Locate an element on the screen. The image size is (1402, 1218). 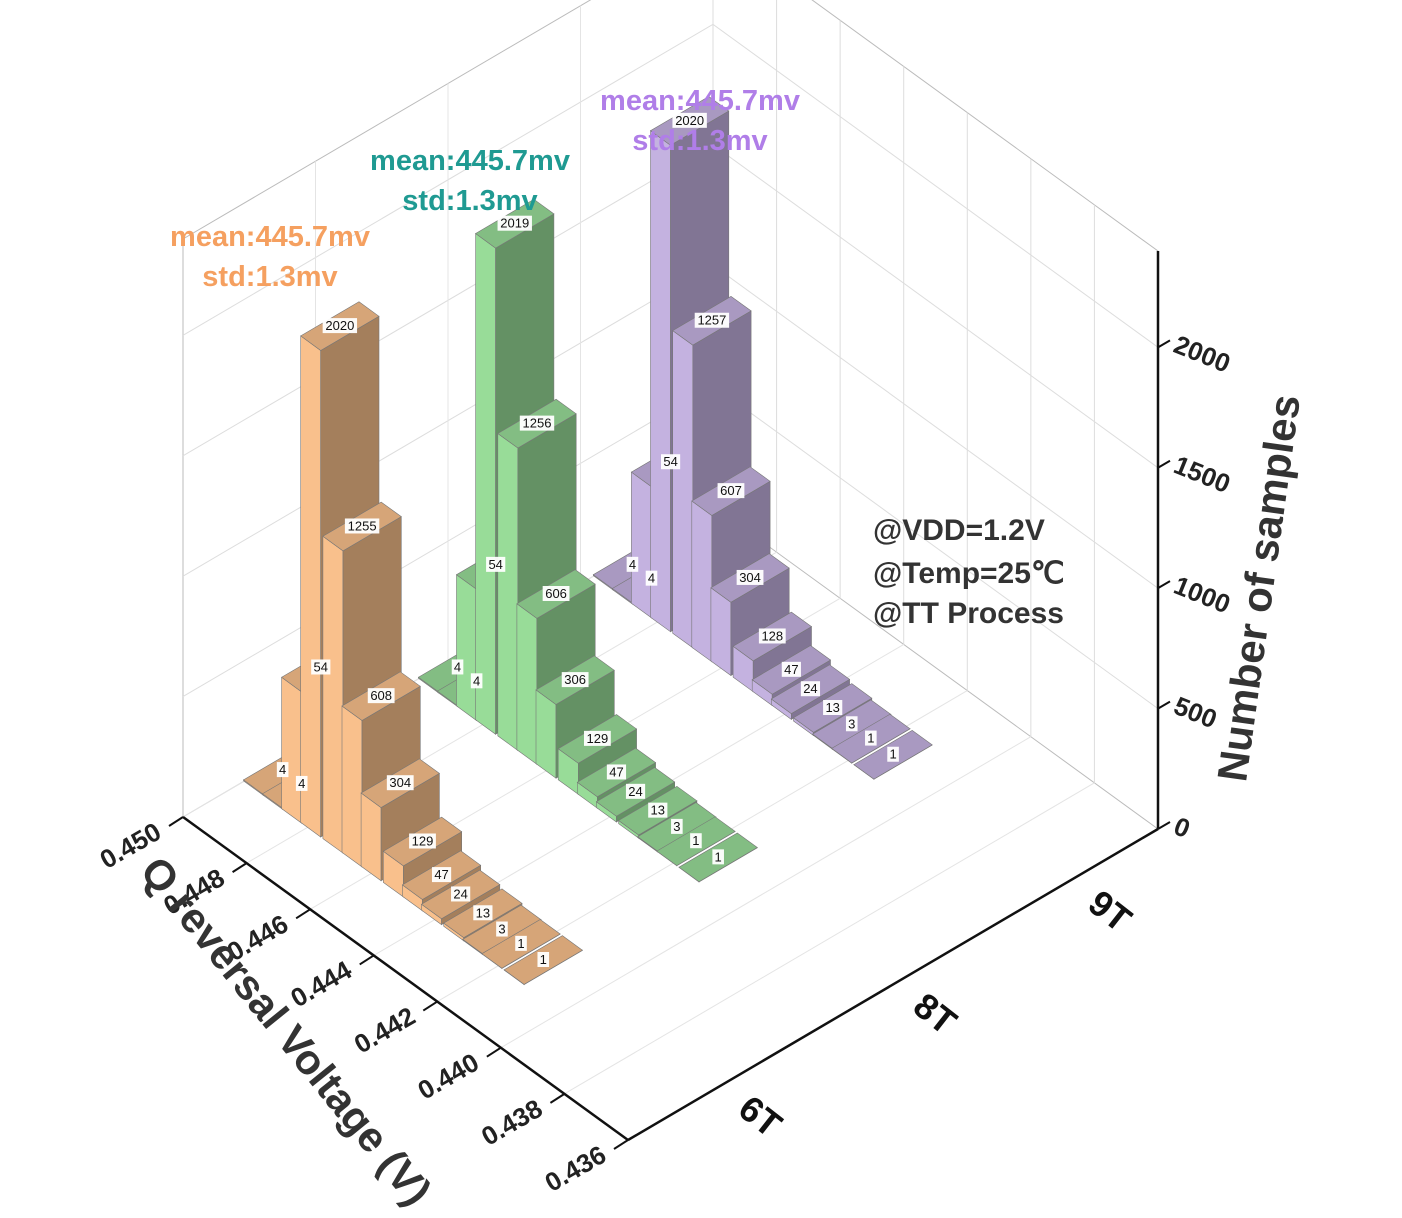
bar-value-label: 128 is located at coordinates (772, 636).